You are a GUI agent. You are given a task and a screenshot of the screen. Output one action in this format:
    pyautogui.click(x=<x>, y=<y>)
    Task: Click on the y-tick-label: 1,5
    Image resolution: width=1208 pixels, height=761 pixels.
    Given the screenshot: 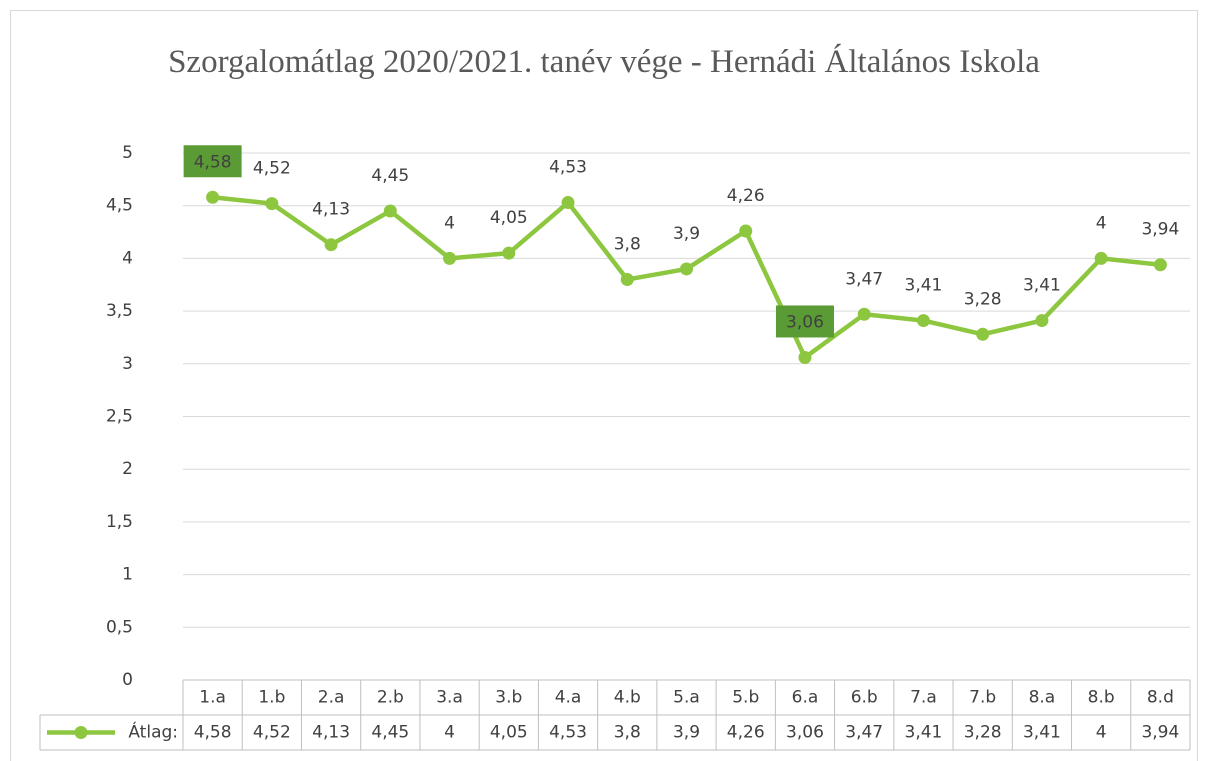 What is the action you would take?
    pyautogui.click(x=119, y=522)
    